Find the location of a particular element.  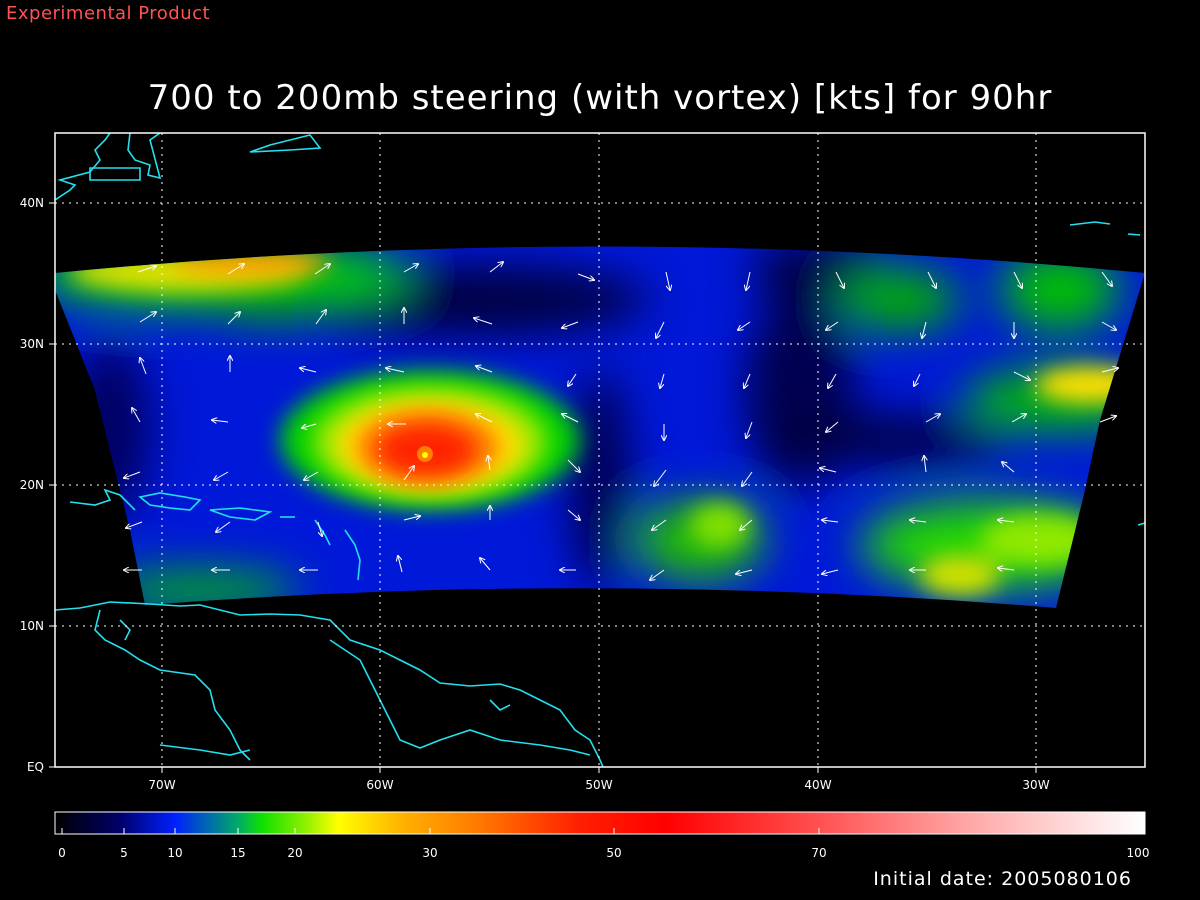

hurricane-vortex is located at coordinates (430, 440).